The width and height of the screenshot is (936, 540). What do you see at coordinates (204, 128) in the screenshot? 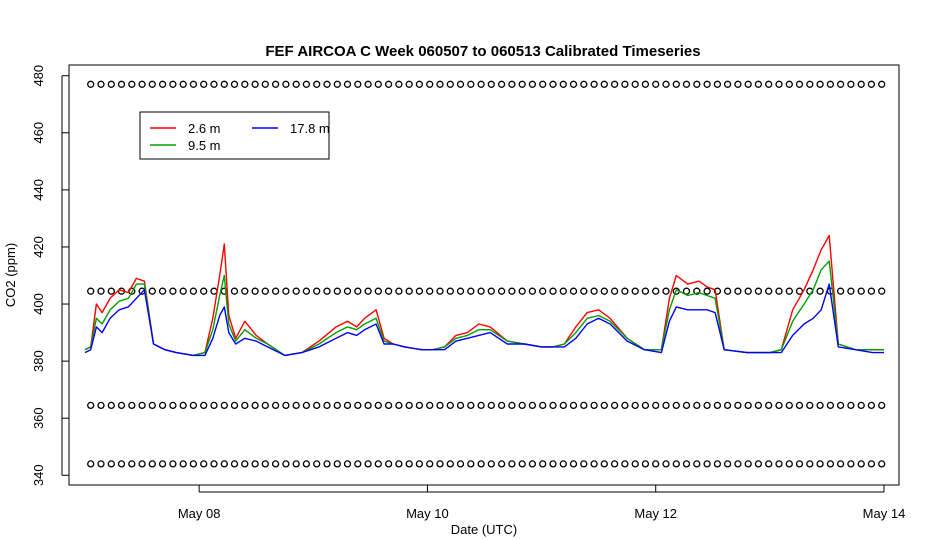
I see `legend-label: 2.6 m` at bounding box center [204, 128].